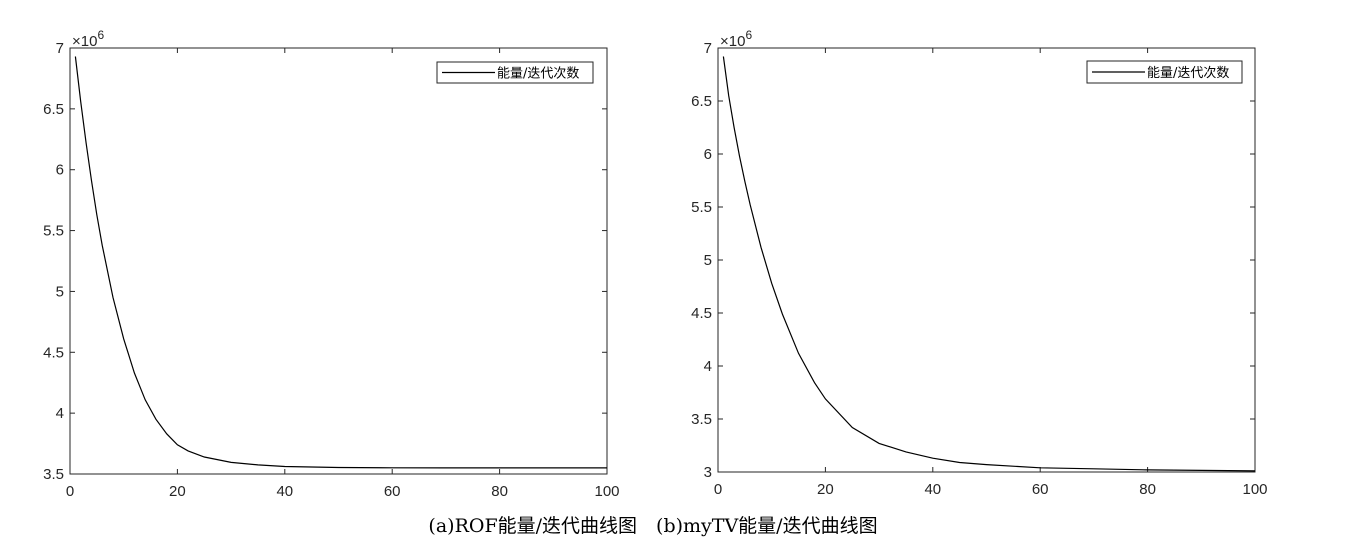 The width and height of the screenshot is (1360, 543). I want to click on figure-caption: (a)ROF能量/迭代曲线图 (b)myTV能量/迭代曲线图, so click(652, 526).